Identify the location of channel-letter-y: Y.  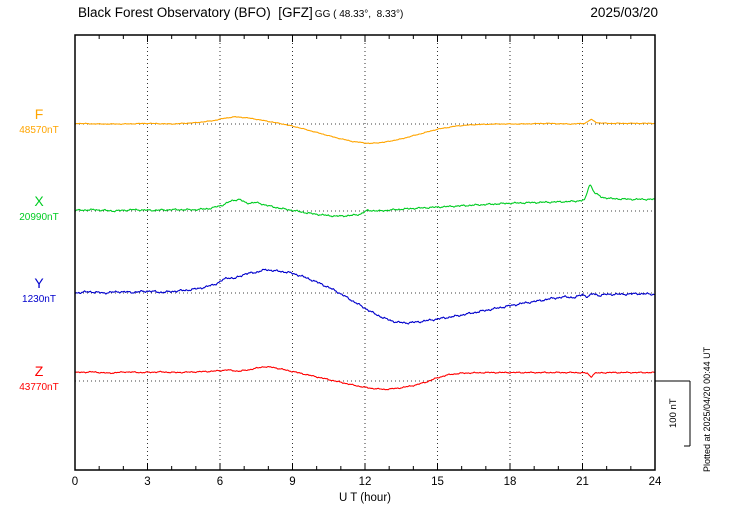
(39, 283).